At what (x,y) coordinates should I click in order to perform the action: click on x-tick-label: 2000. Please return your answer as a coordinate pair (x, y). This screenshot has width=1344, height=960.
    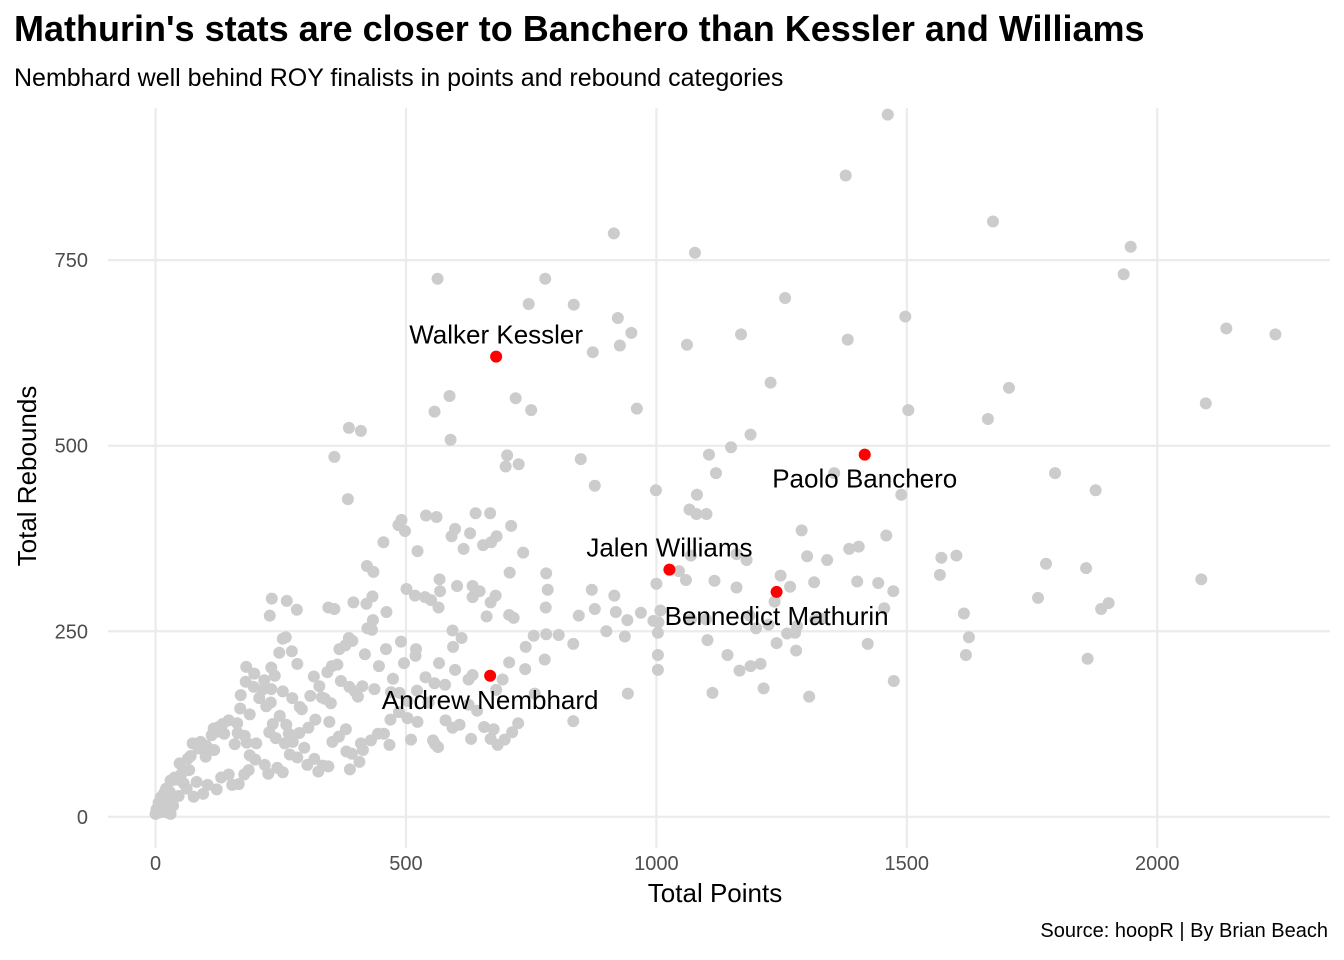
    Looking at the image, I should click on (1157, 864).